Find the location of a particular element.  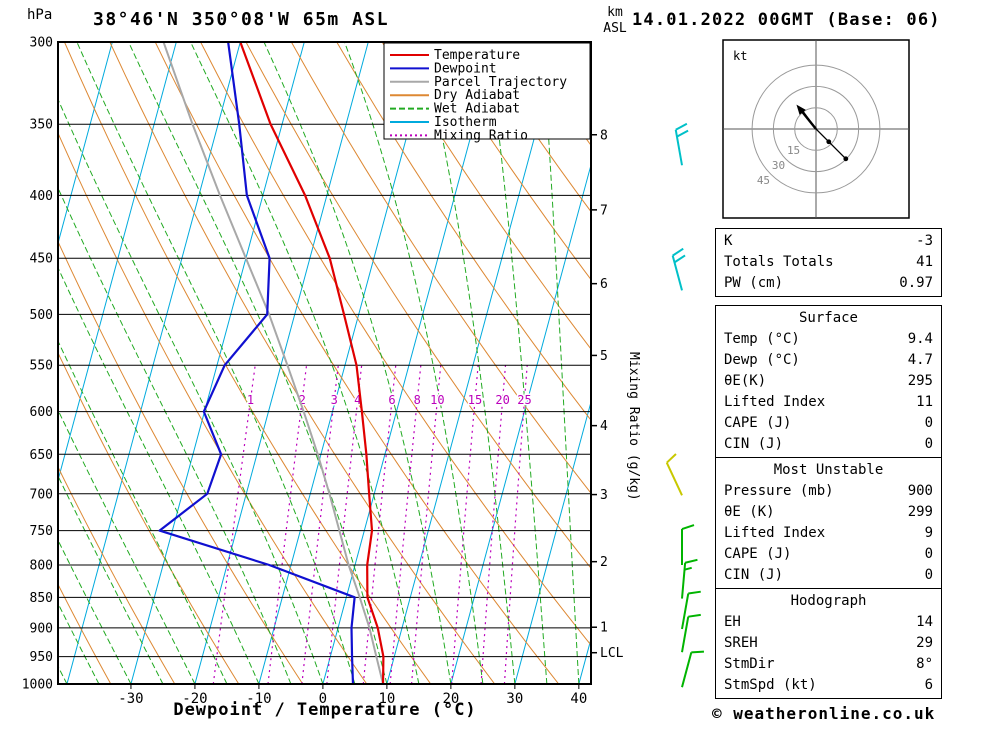

mixing-ratio-value-label: 4 is located at coordinates (357, 400).